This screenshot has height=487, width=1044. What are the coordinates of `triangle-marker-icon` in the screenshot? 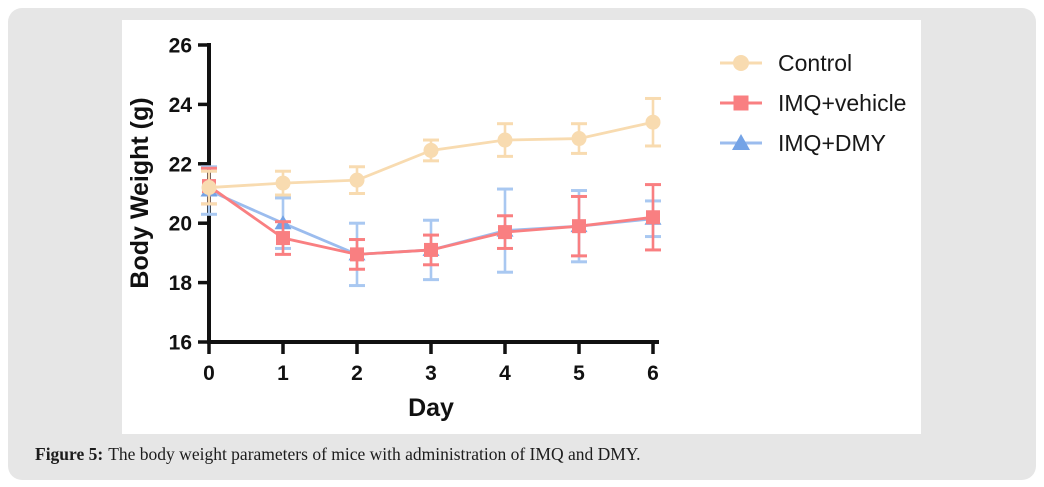 It's located at (741, 142).